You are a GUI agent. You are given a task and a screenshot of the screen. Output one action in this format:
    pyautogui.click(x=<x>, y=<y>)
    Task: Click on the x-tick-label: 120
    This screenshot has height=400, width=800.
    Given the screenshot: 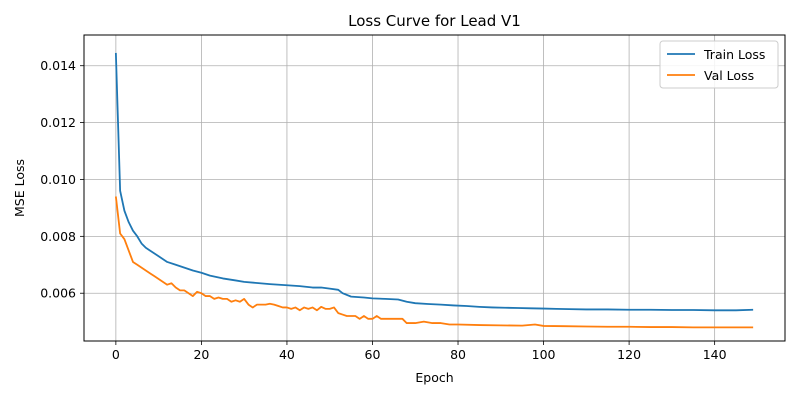 What is the action you would take?
    pyautogui.click(x=629, y=354)
    